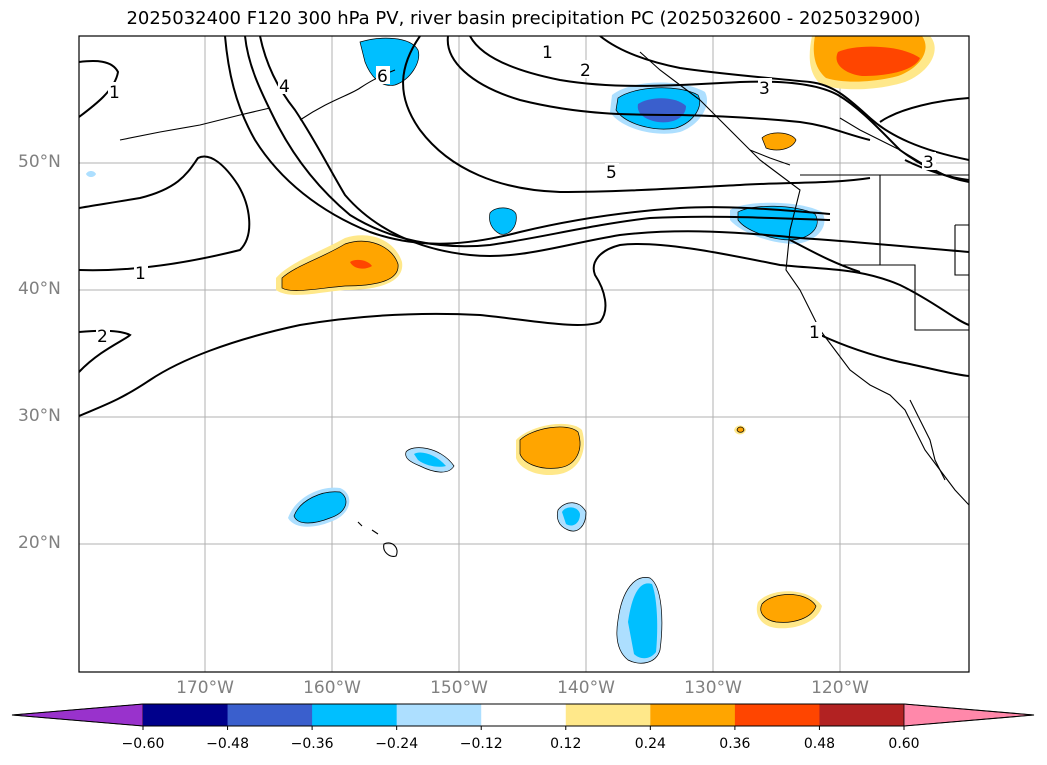 This screenshot has width=1047, height=765. What do you see at coordinates (140, 274) in the screenshot?
I see `contour-label-1-a: 1` at bounding box center [140, 274].